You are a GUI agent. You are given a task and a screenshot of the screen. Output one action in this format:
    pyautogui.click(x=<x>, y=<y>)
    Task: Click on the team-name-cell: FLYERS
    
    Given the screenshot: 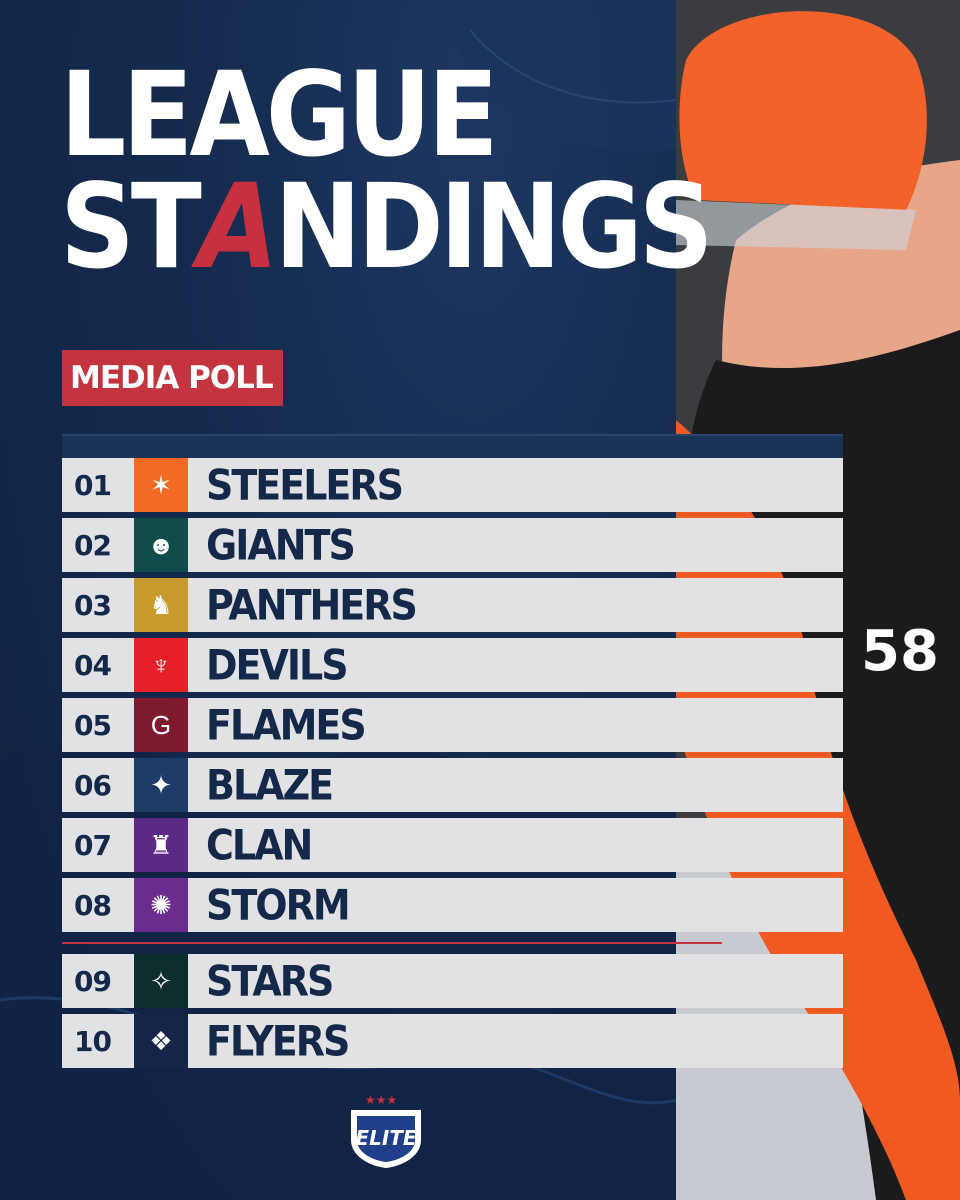 What is the action you would take?
    pyautogui.click(x=515, y=1041)
    